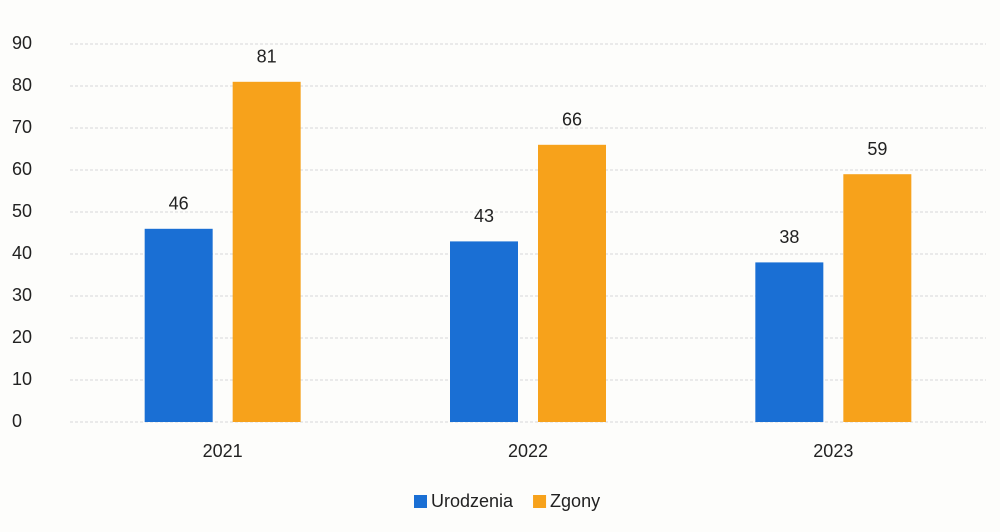 Image resolution: width=1000 pixels, height=532 pixels. Describe the element at coordinates (528, 451) in the screenshot. I see `x-tick-label: 2022` at that location.